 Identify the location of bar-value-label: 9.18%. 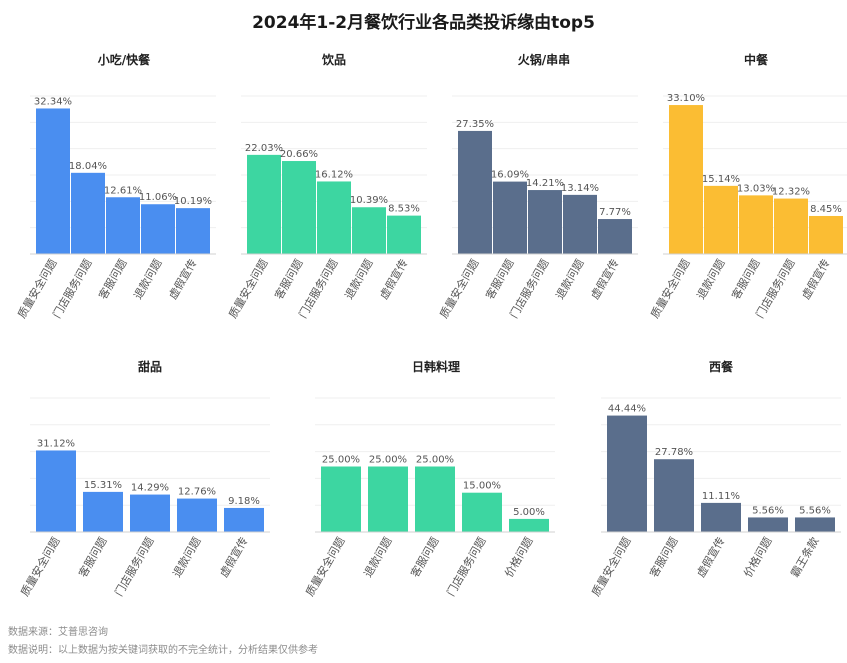
(244, 501).